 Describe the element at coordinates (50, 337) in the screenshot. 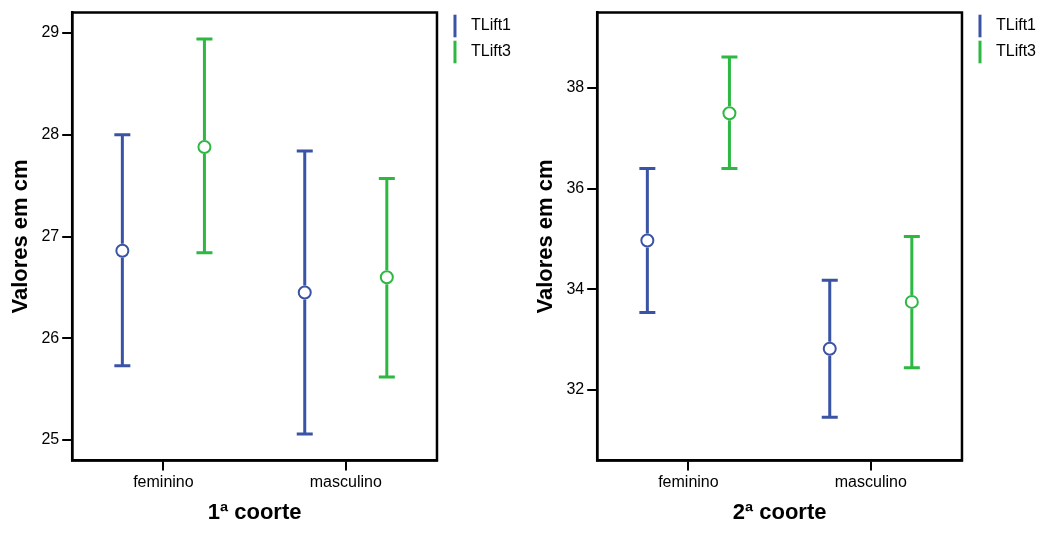

I see `y-tick-label: 26` at that location.